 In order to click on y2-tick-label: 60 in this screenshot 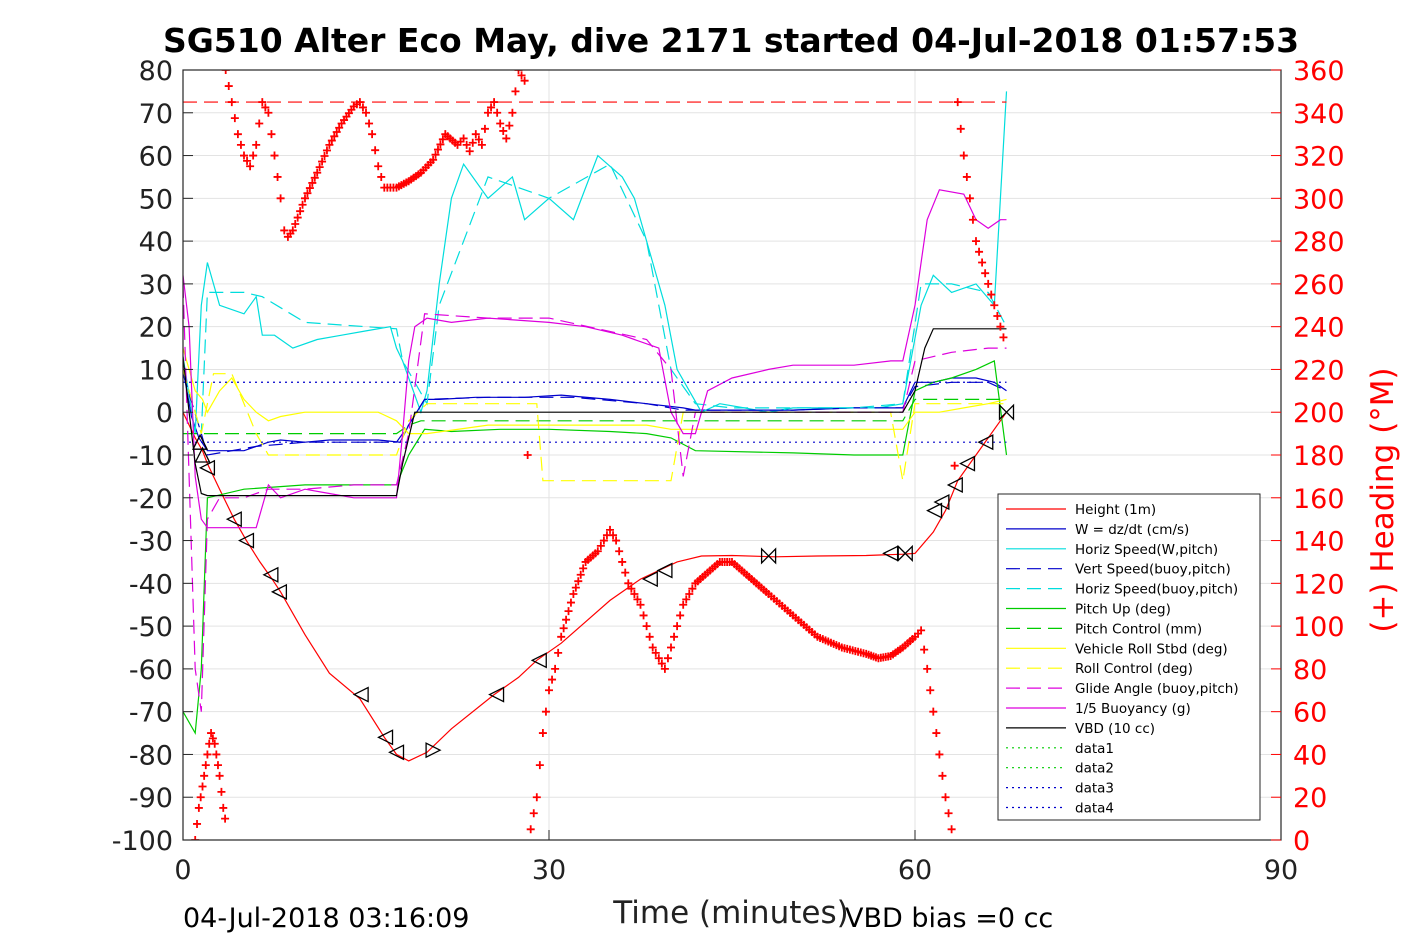, I will do `click(1310, 713)`.